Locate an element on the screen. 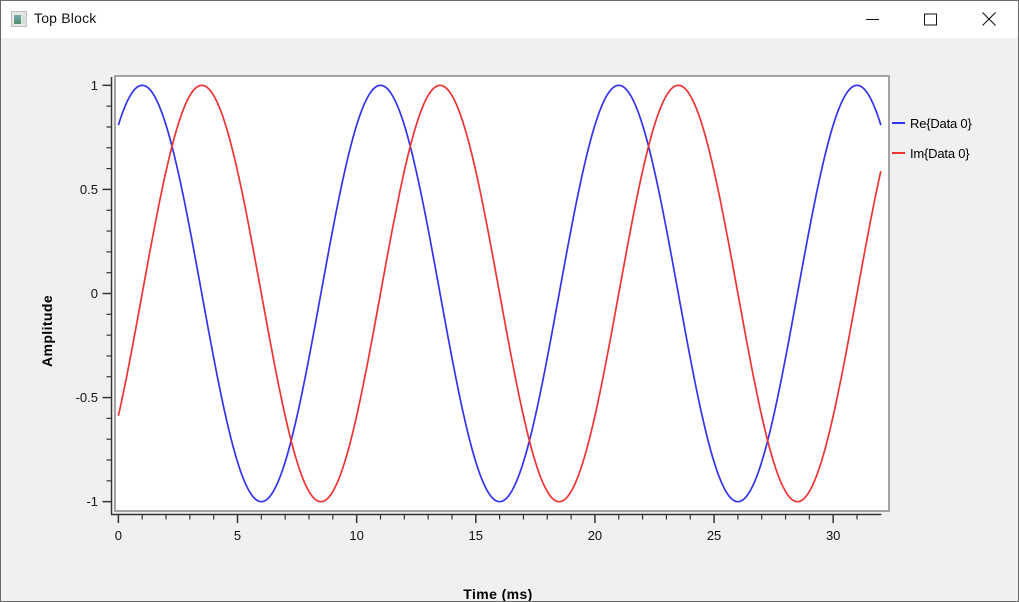  y-tick-label: 0 is located at coordinates (94, 293).